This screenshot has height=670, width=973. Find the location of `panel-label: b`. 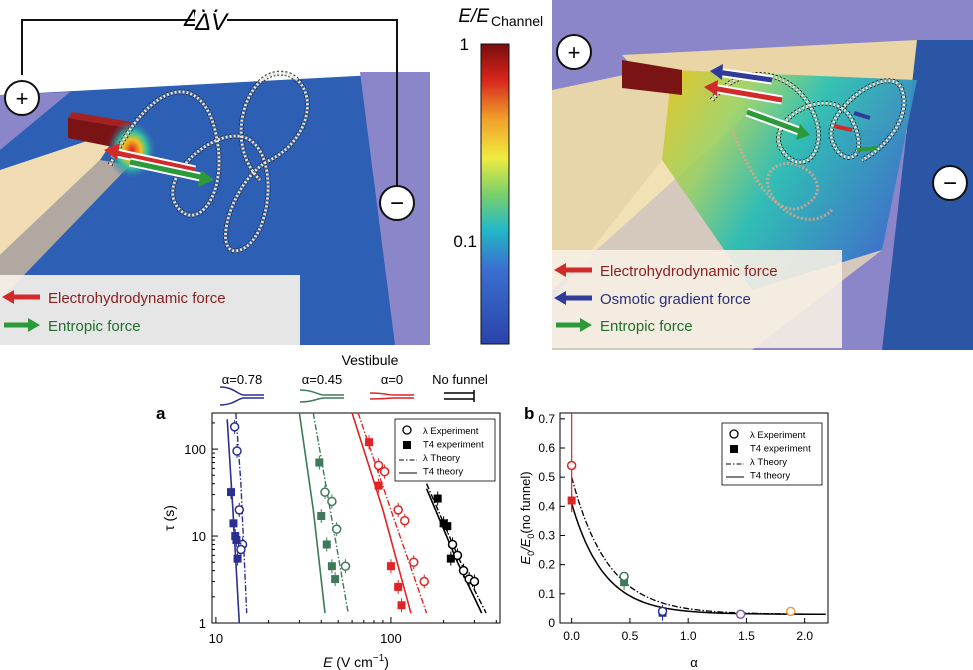

panel-label: b is located at coordinates (529, 413).